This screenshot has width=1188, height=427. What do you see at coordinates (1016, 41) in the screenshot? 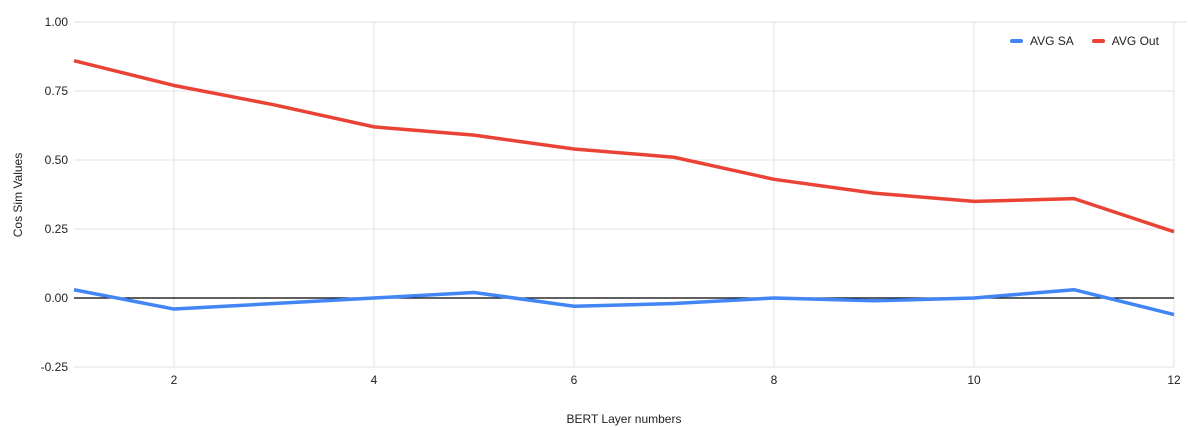
I see `legend-swatch-avg-sa-icon` at bounding box center [1016, 41].